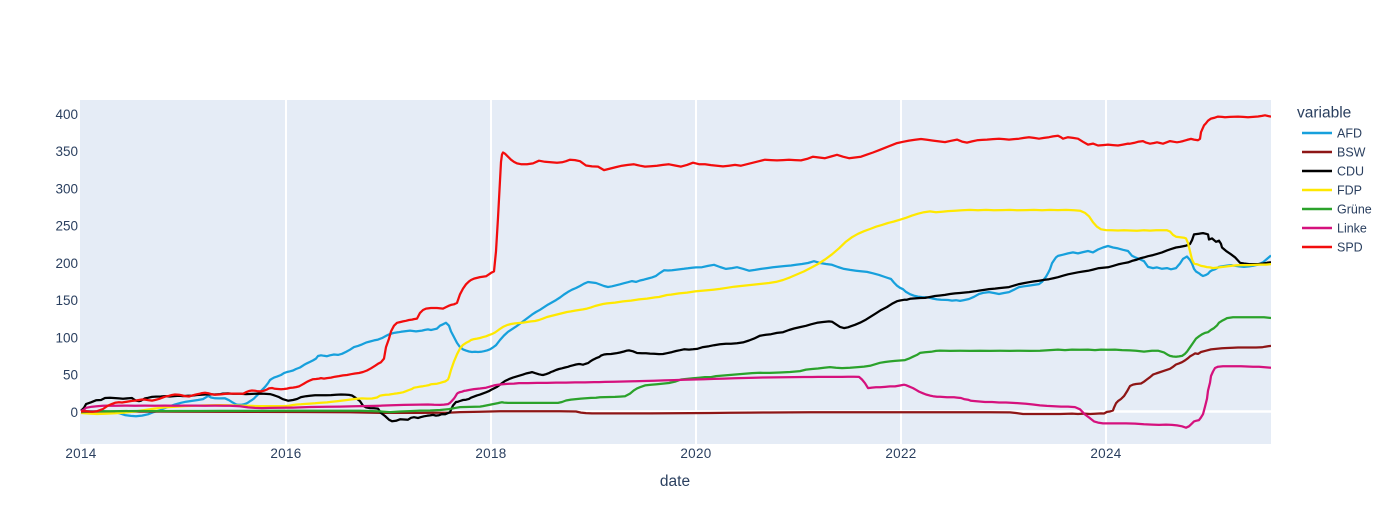  Describe the element at coordinates (66, 188) in the screenshot. I see `svg-text: 300` at that location.